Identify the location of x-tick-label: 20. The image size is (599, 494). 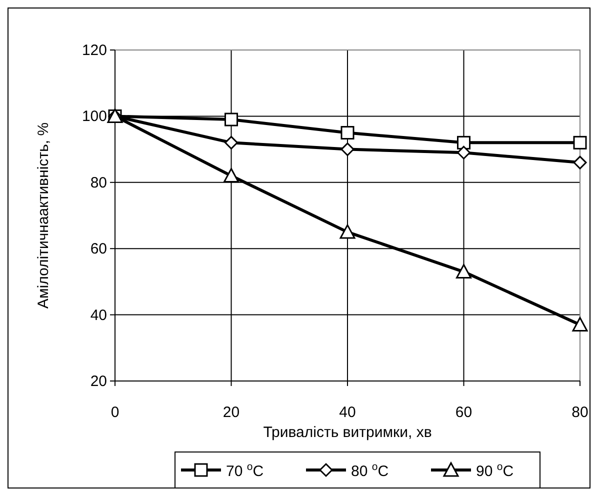
(231, 412).